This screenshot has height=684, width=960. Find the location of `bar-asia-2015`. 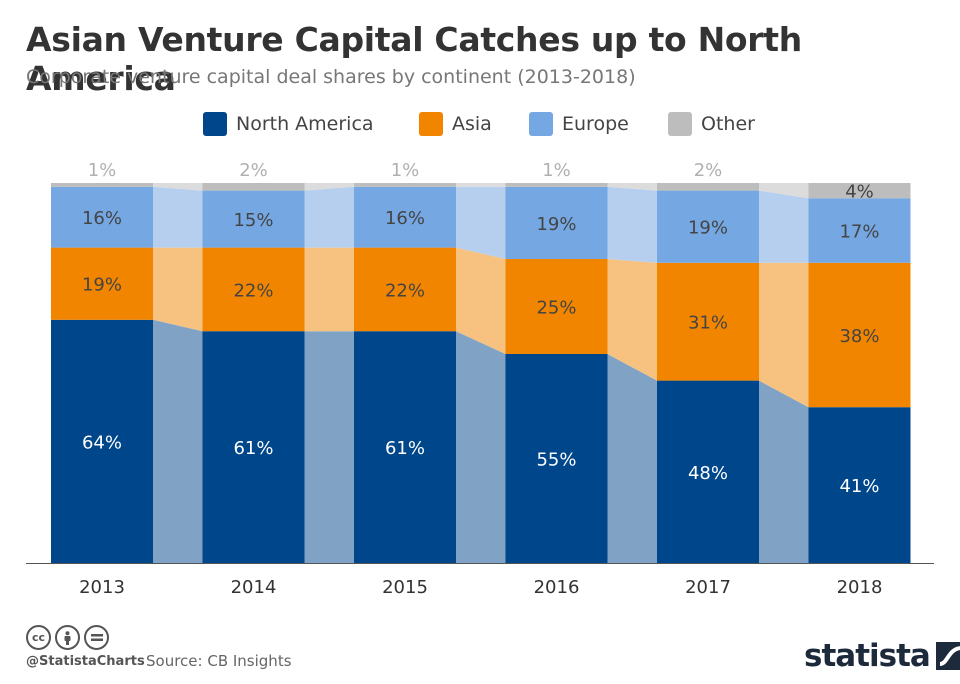

bar-asia-2015 is located at coordinates (405, 289).